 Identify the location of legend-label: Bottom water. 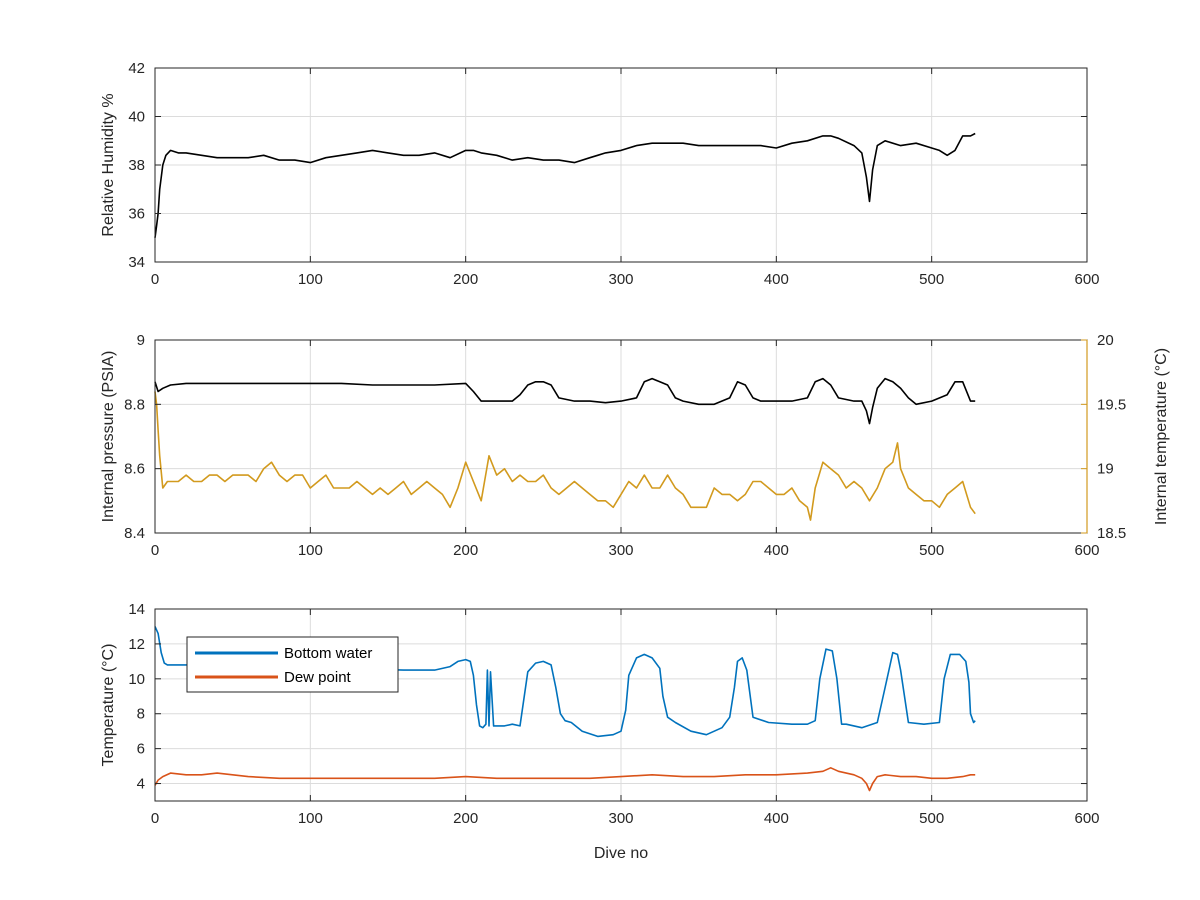
(328, 653).